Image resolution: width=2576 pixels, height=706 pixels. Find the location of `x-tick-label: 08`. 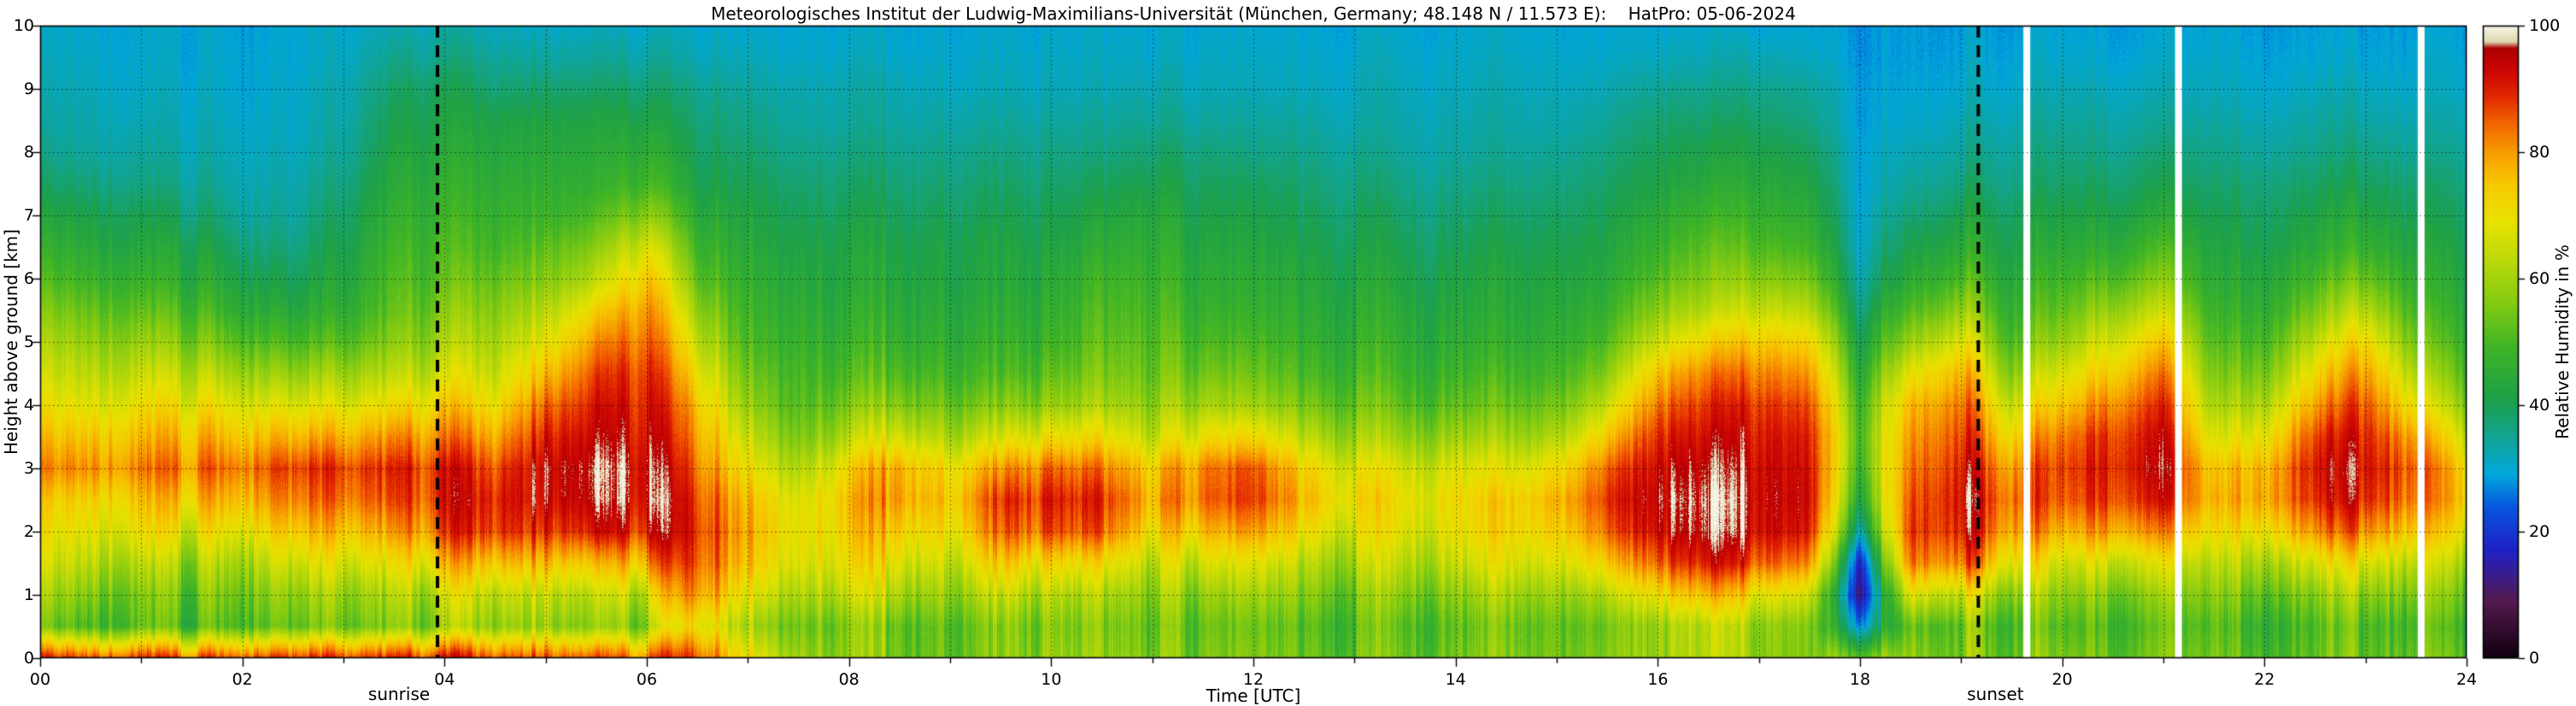

x-tick-label: 08 is located at coordinates (849, 679).